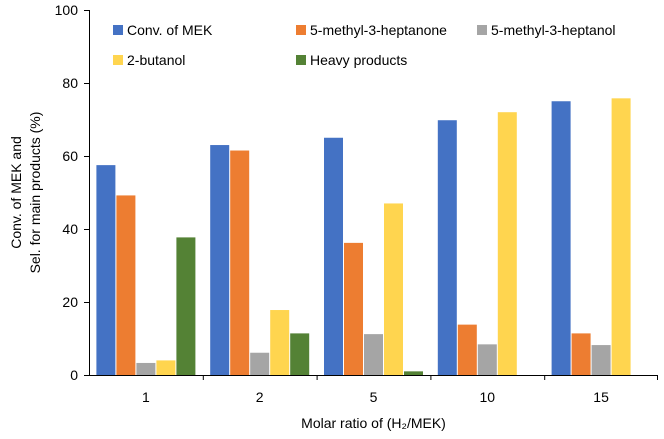 Image resolution: width=664 pixels, height=439 pixels. Describe the element at coordinates (373, 423) in the screenshot. I see `x-axis-label: Molar ratio of (H₂/MEK)` at that location.